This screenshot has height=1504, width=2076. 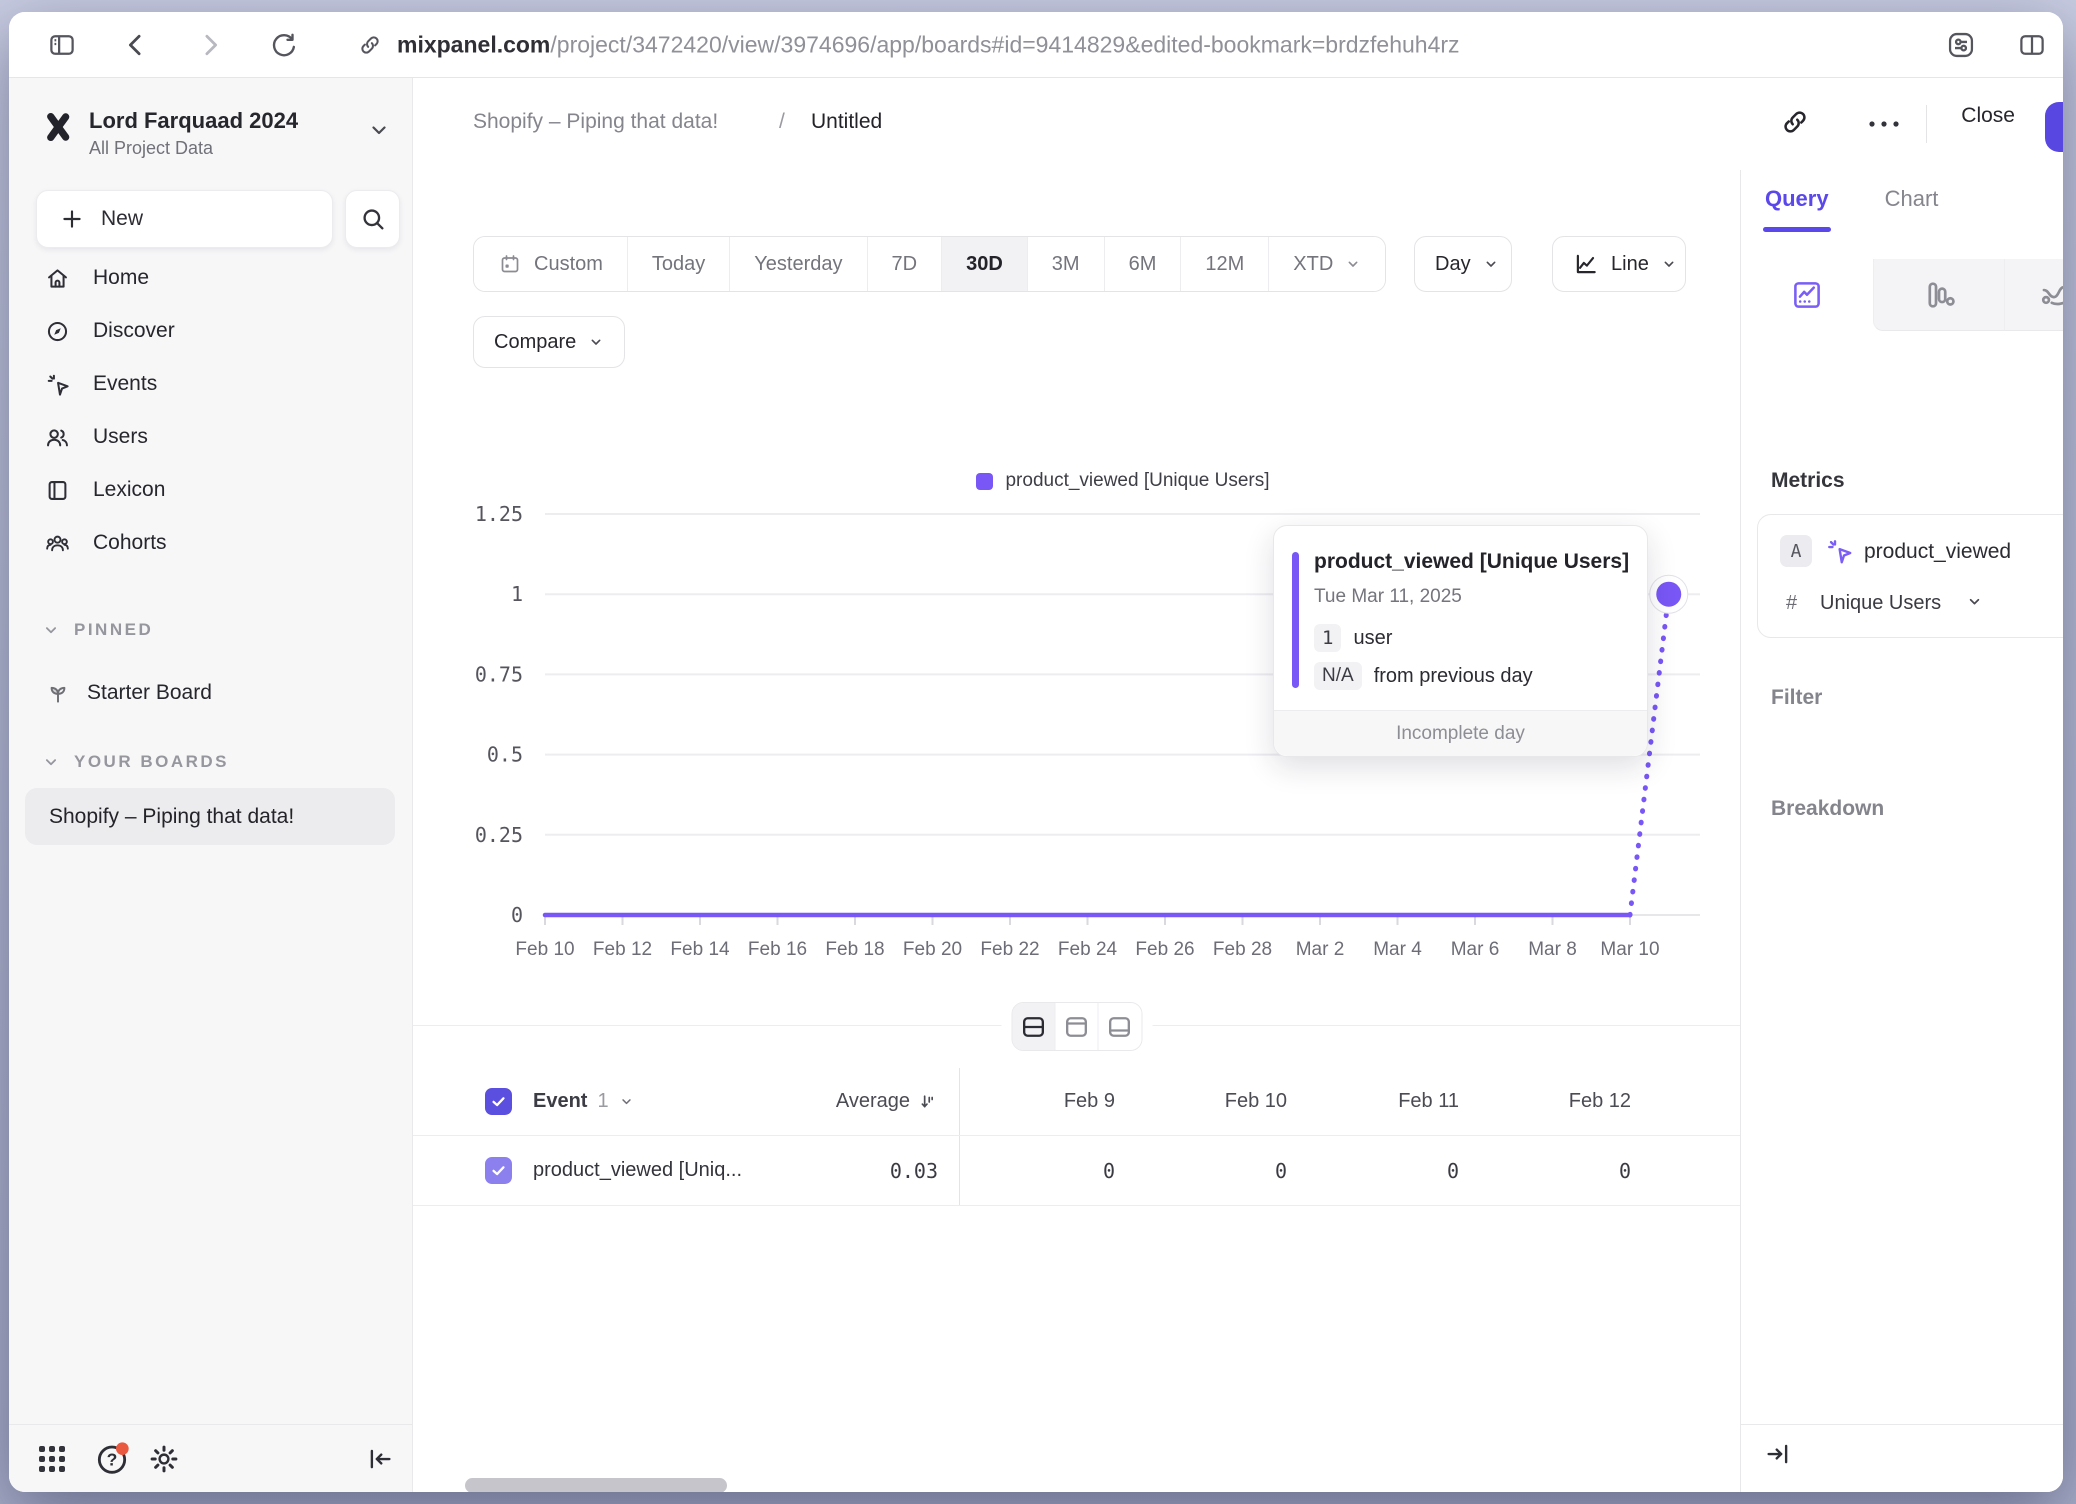 I want to click on help-icon: ?, so click(x=113, y=1459).